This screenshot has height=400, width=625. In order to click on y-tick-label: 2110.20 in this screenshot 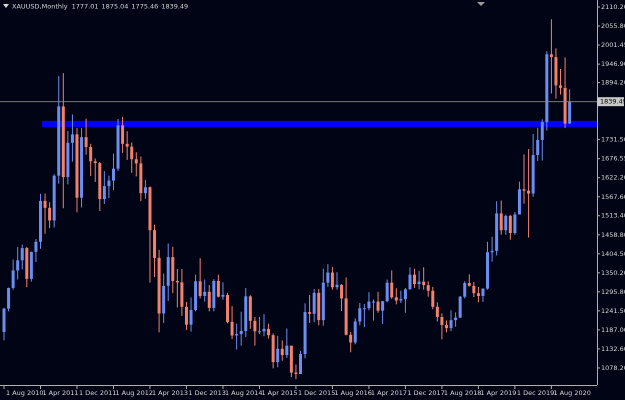, I will do `click(613, 7)`.